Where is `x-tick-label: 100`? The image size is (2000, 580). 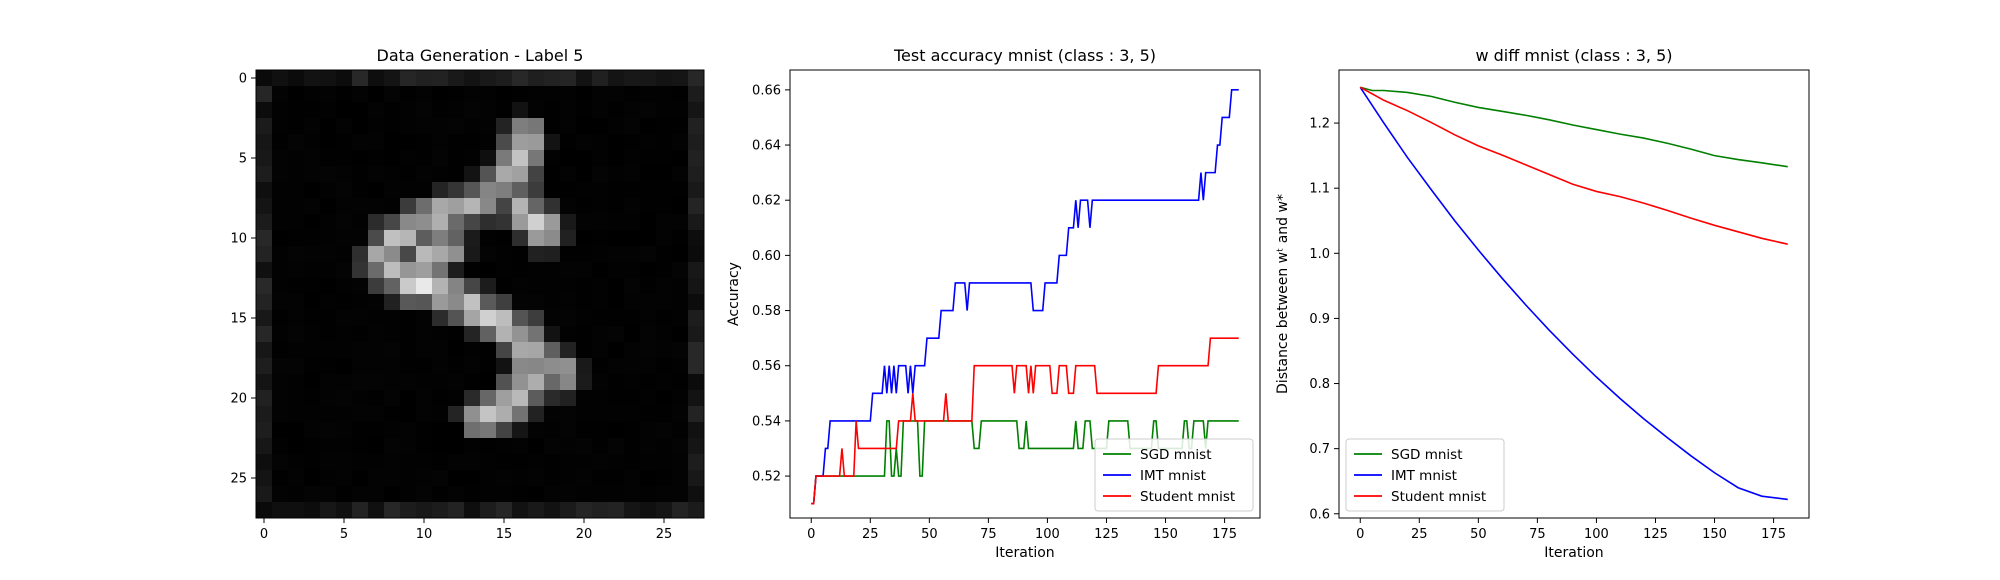
x-tick-label: 100 is located at coordinates (1596, 534).